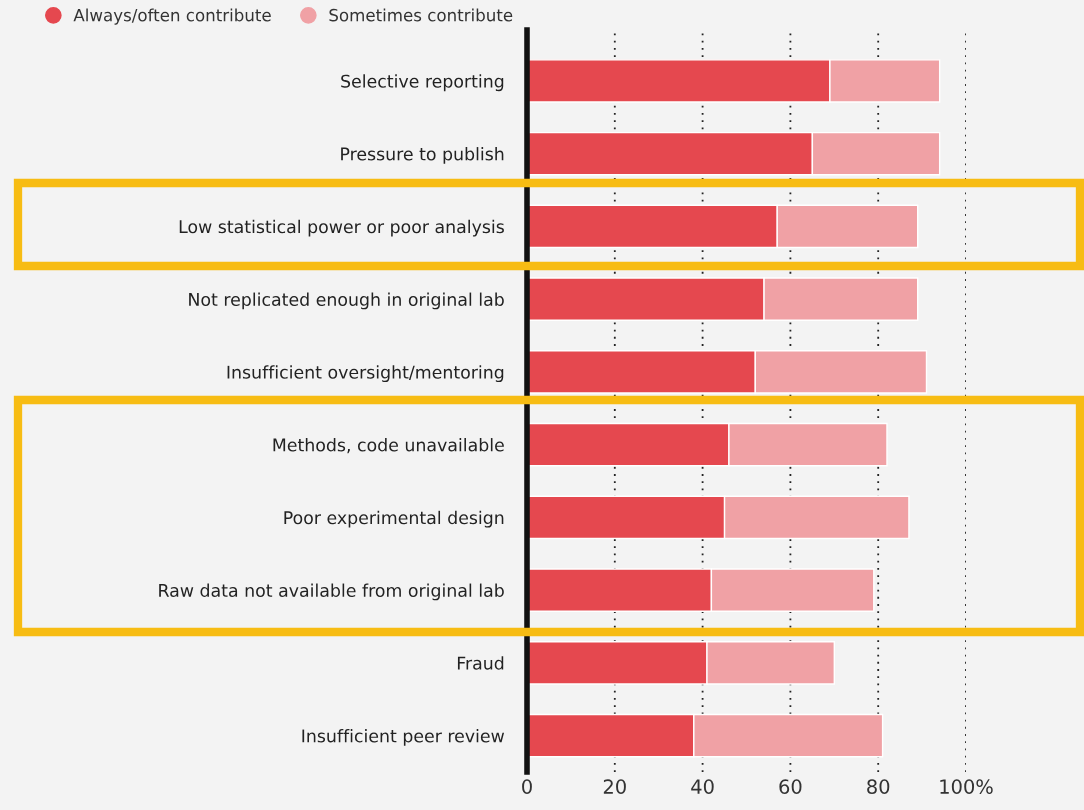 The image size is (1084, 810). I want to click on x-tick-label: 60, so click(790, 786).